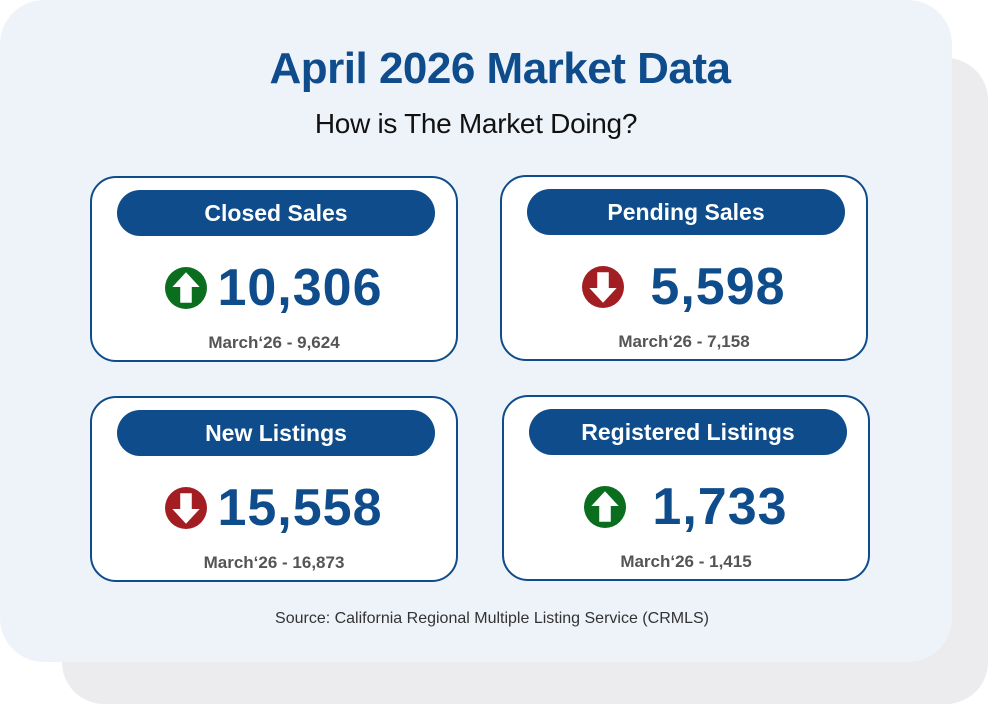  I want to click on stat-value: 10,306, so click(300, 288).